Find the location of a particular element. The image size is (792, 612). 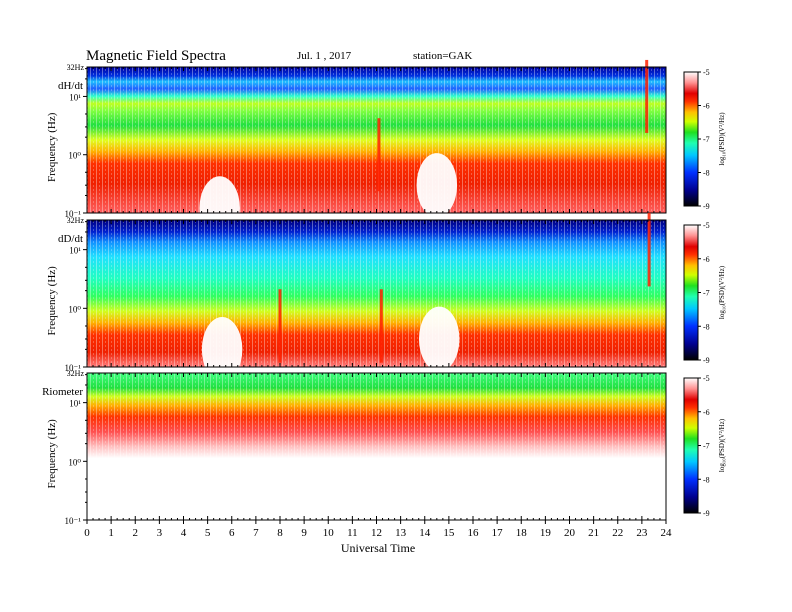

xtick-label: 22 is located at coordinates (617, 533).